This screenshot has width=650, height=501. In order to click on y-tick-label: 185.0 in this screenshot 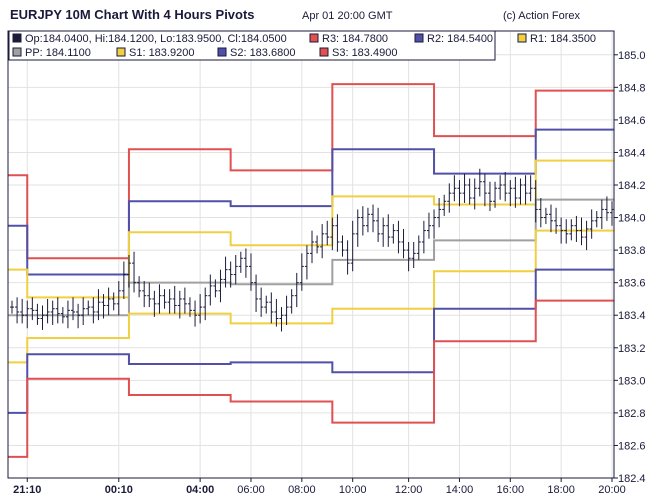, I will do `click(632, 56)`.